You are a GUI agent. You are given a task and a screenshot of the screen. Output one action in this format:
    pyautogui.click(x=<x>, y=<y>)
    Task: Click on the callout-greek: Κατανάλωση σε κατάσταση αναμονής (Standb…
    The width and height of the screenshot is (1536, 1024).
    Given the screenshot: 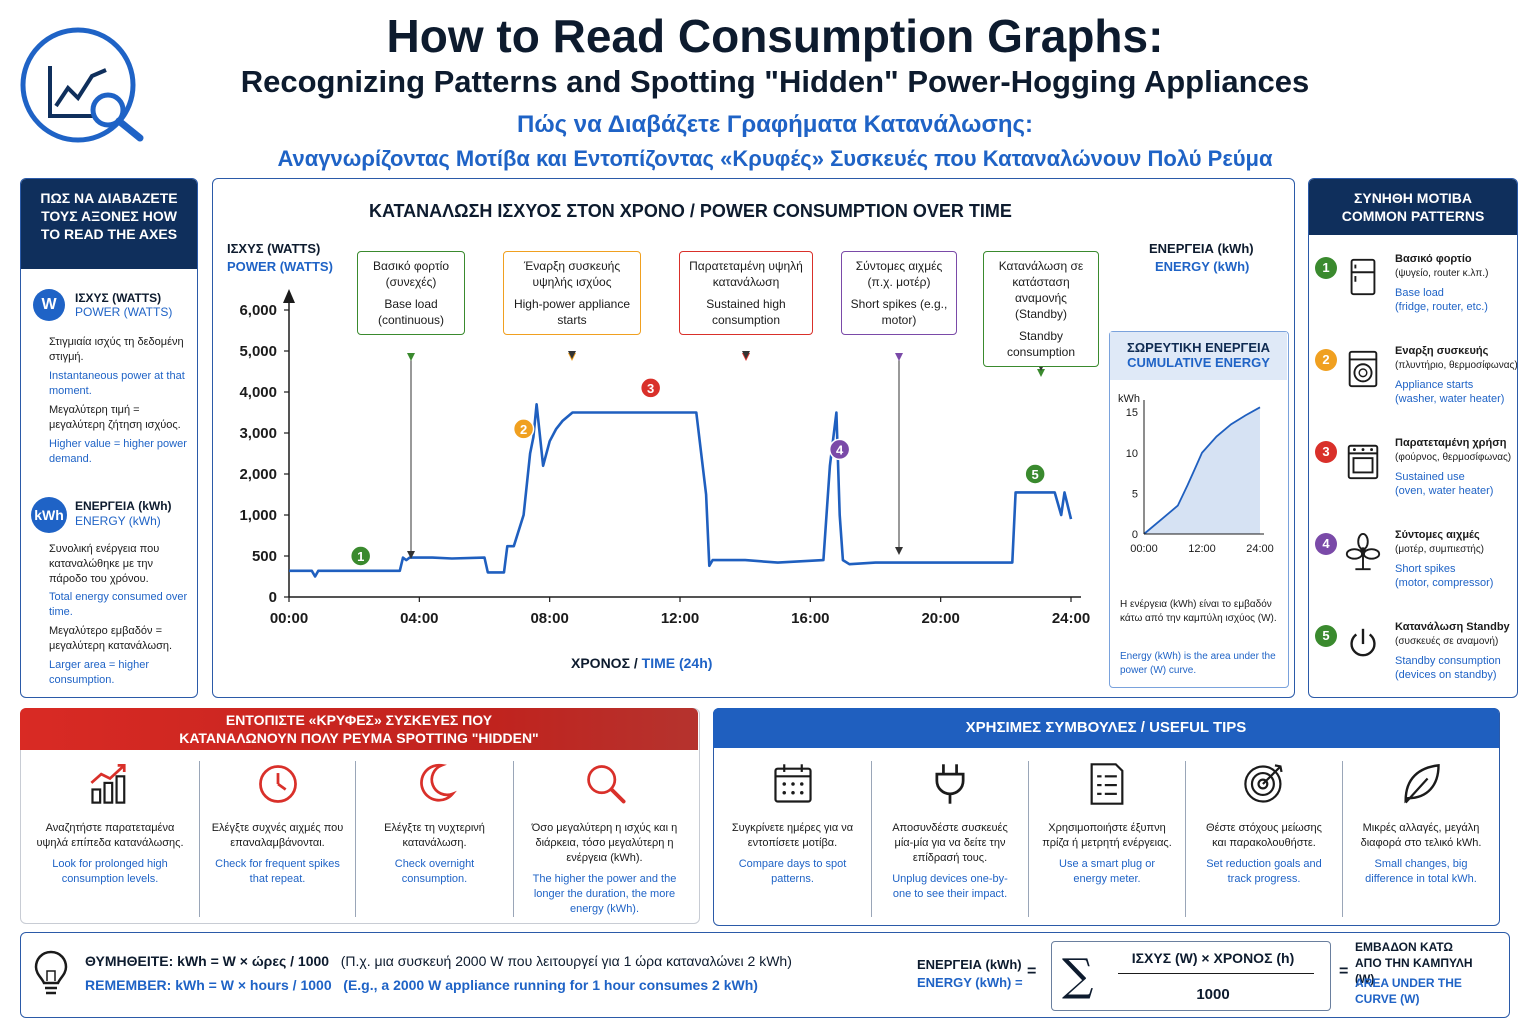 What is the action you would take?
    pyautogui.click(x=1041, y=290)
    